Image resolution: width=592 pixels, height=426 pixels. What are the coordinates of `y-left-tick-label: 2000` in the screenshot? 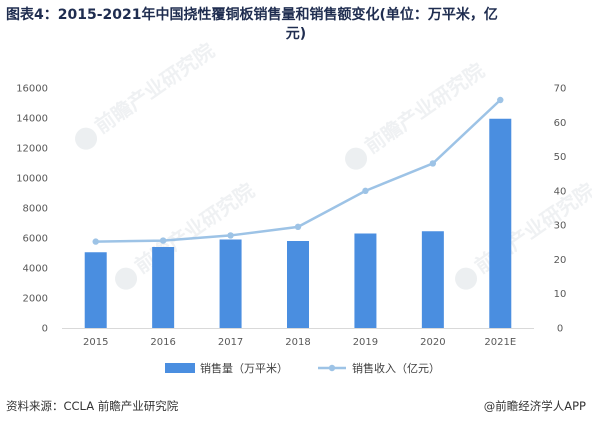 It's located at (35, 299).